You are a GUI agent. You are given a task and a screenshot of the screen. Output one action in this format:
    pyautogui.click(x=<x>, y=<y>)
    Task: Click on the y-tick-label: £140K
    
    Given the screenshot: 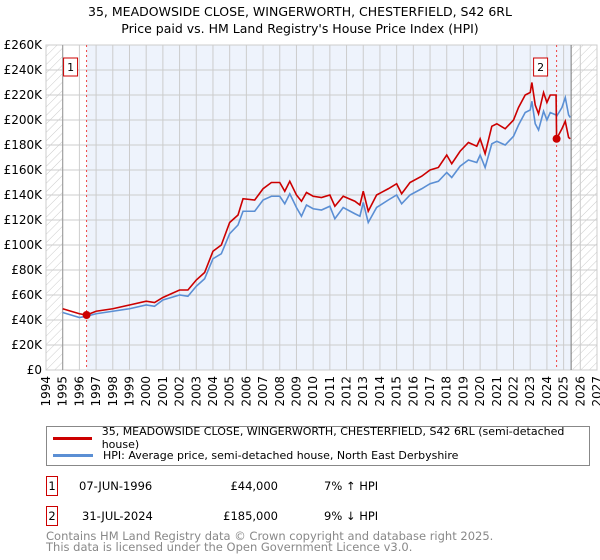 What is the action you would take?
    pyautogui.click(x=24, y=195)
    